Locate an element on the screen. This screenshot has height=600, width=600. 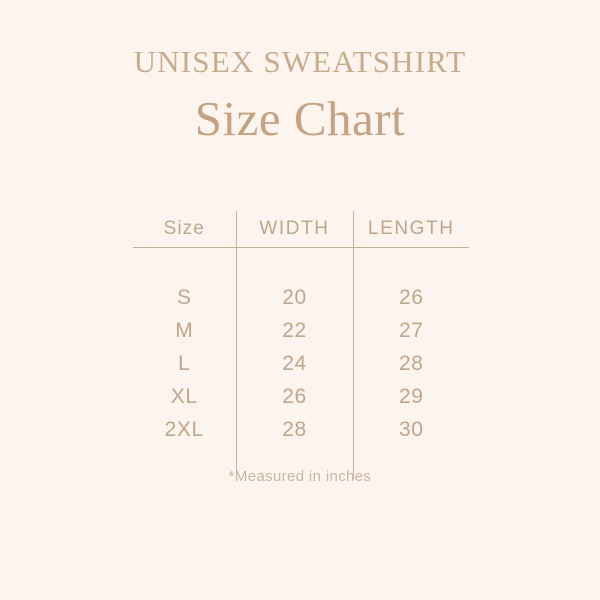
cell-width: 26 is located at coordinates (294, 396).